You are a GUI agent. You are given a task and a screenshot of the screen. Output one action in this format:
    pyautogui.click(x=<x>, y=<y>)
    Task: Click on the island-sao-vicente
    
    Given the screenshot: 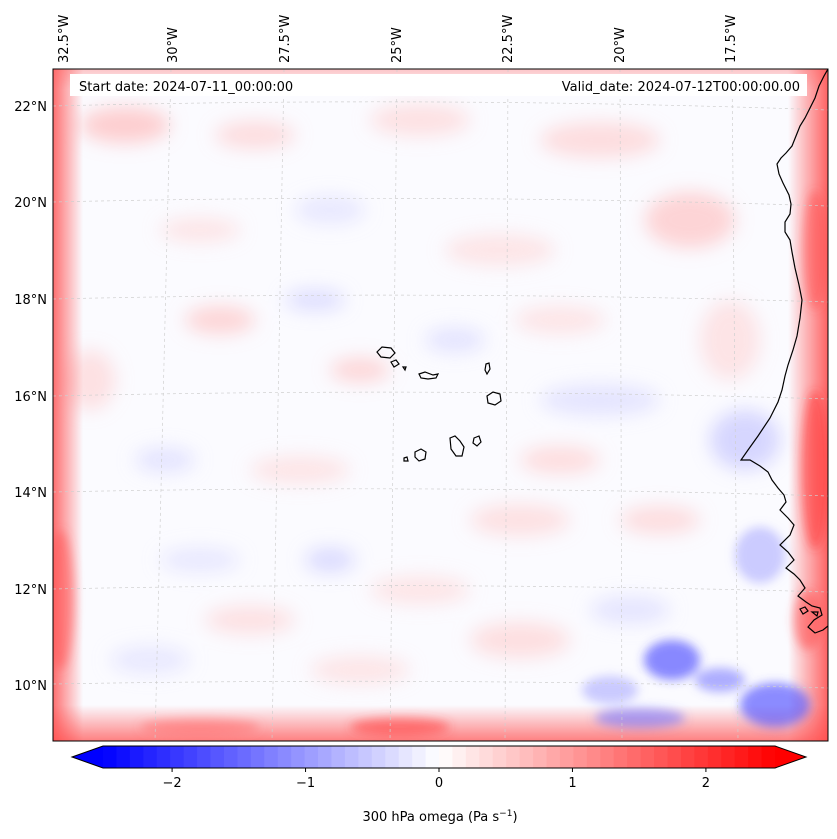 What is the action you would take?
    pyautogui.click(x=395, y=363)
    